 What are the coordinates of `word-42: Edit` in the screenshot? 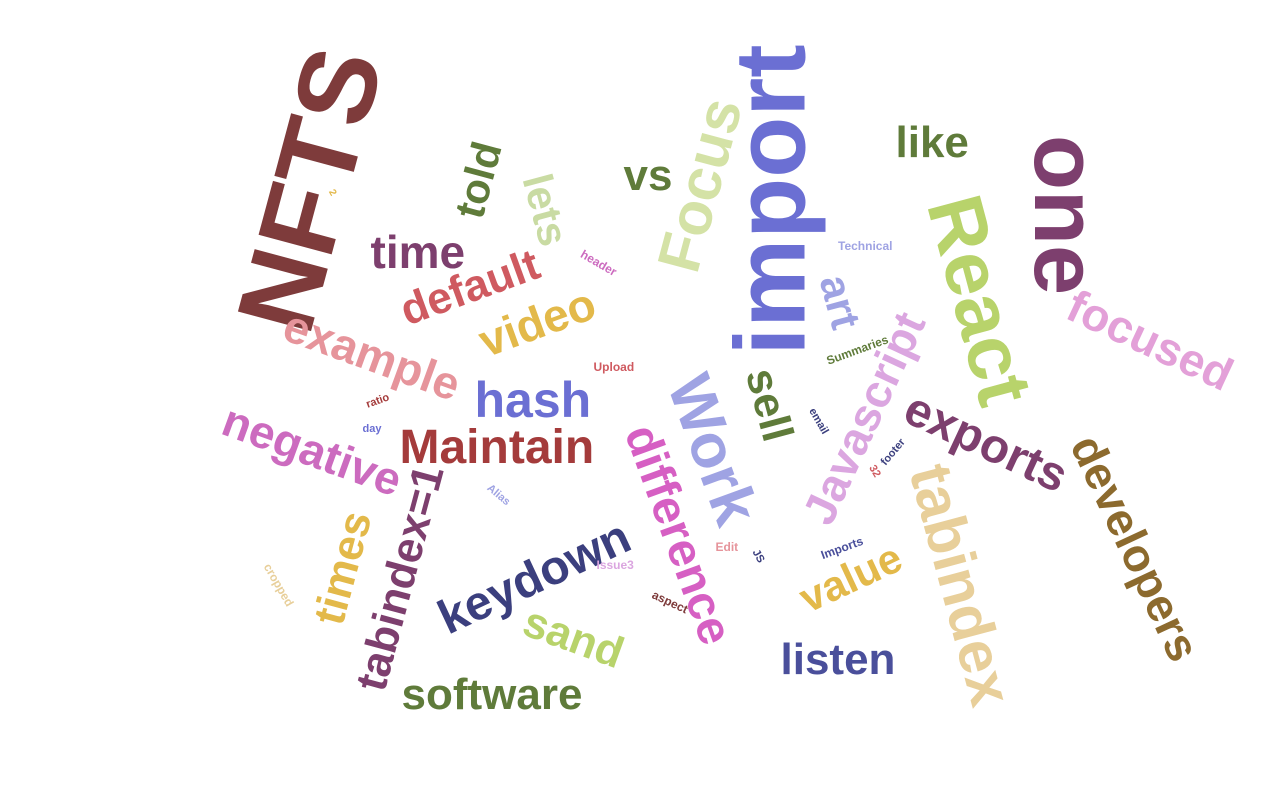 It's located at (727, 547).